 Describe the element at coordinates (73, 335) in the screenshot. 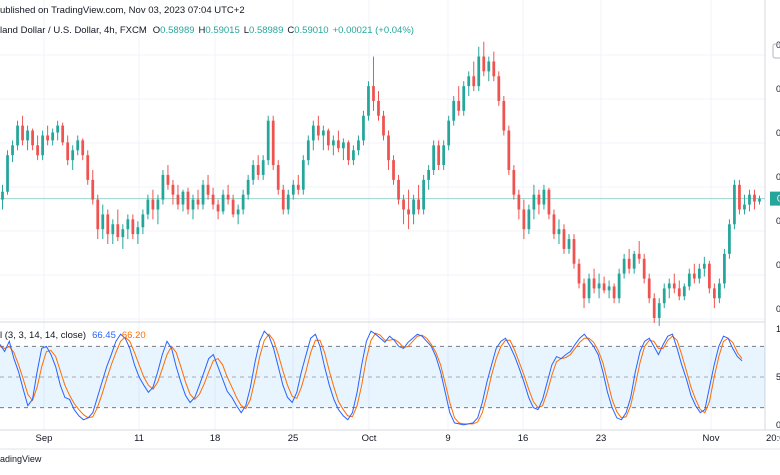

I see `stoch-legend: l (3, 3, 14, 14, close) 66.45 66.20` at that location.